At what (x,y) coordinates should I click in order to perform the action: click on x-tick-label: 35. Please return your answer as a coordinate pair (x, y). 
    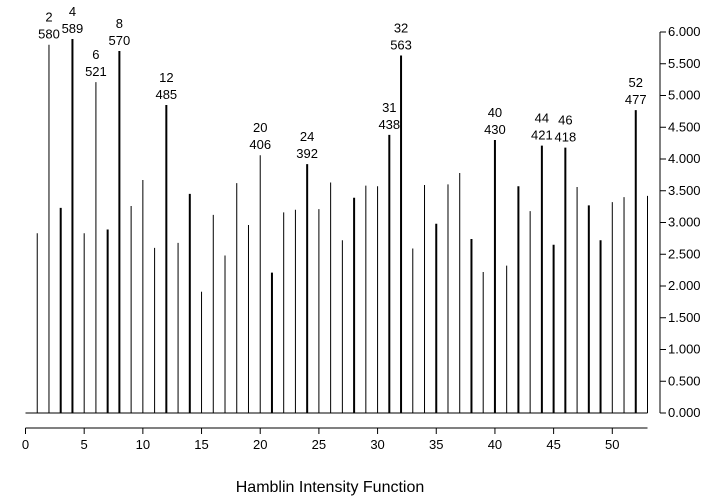
    Looking at the image, I should click on (436, 444).